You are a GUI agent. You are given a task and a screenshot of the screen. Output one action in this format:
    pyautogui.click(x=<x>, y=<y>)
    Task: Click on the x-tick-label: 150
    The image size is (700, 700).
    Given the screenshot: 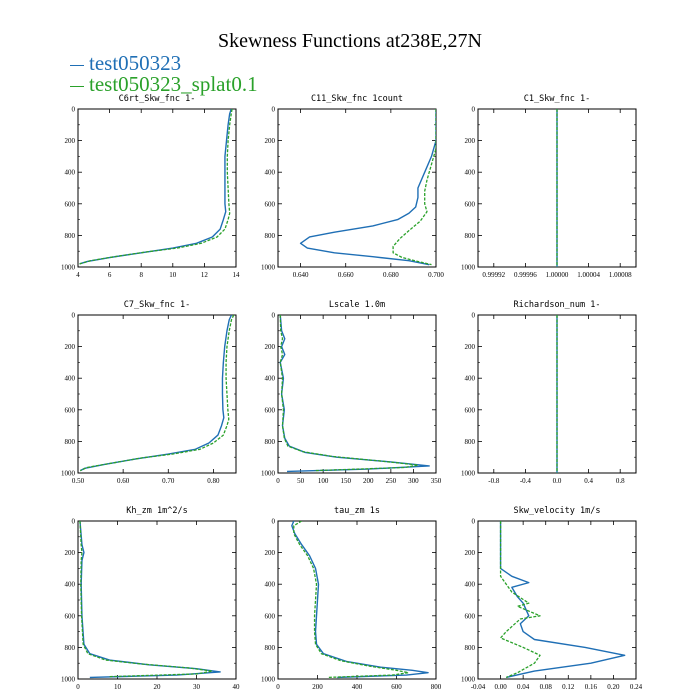 What is the action you would take?
    pyautogui.click(x=345, y=481)
    